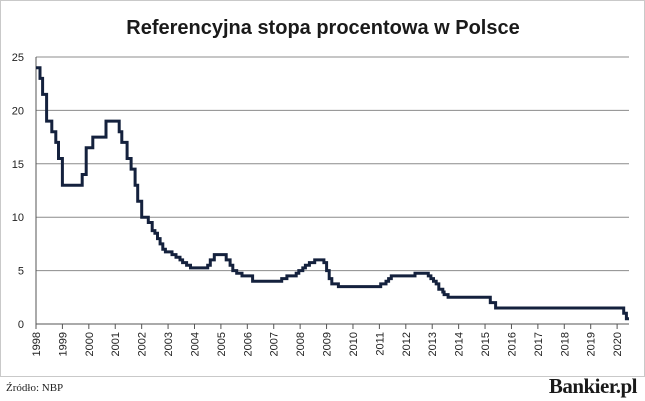  I want to click on x-tick-label: 2018, so click(565, 344).